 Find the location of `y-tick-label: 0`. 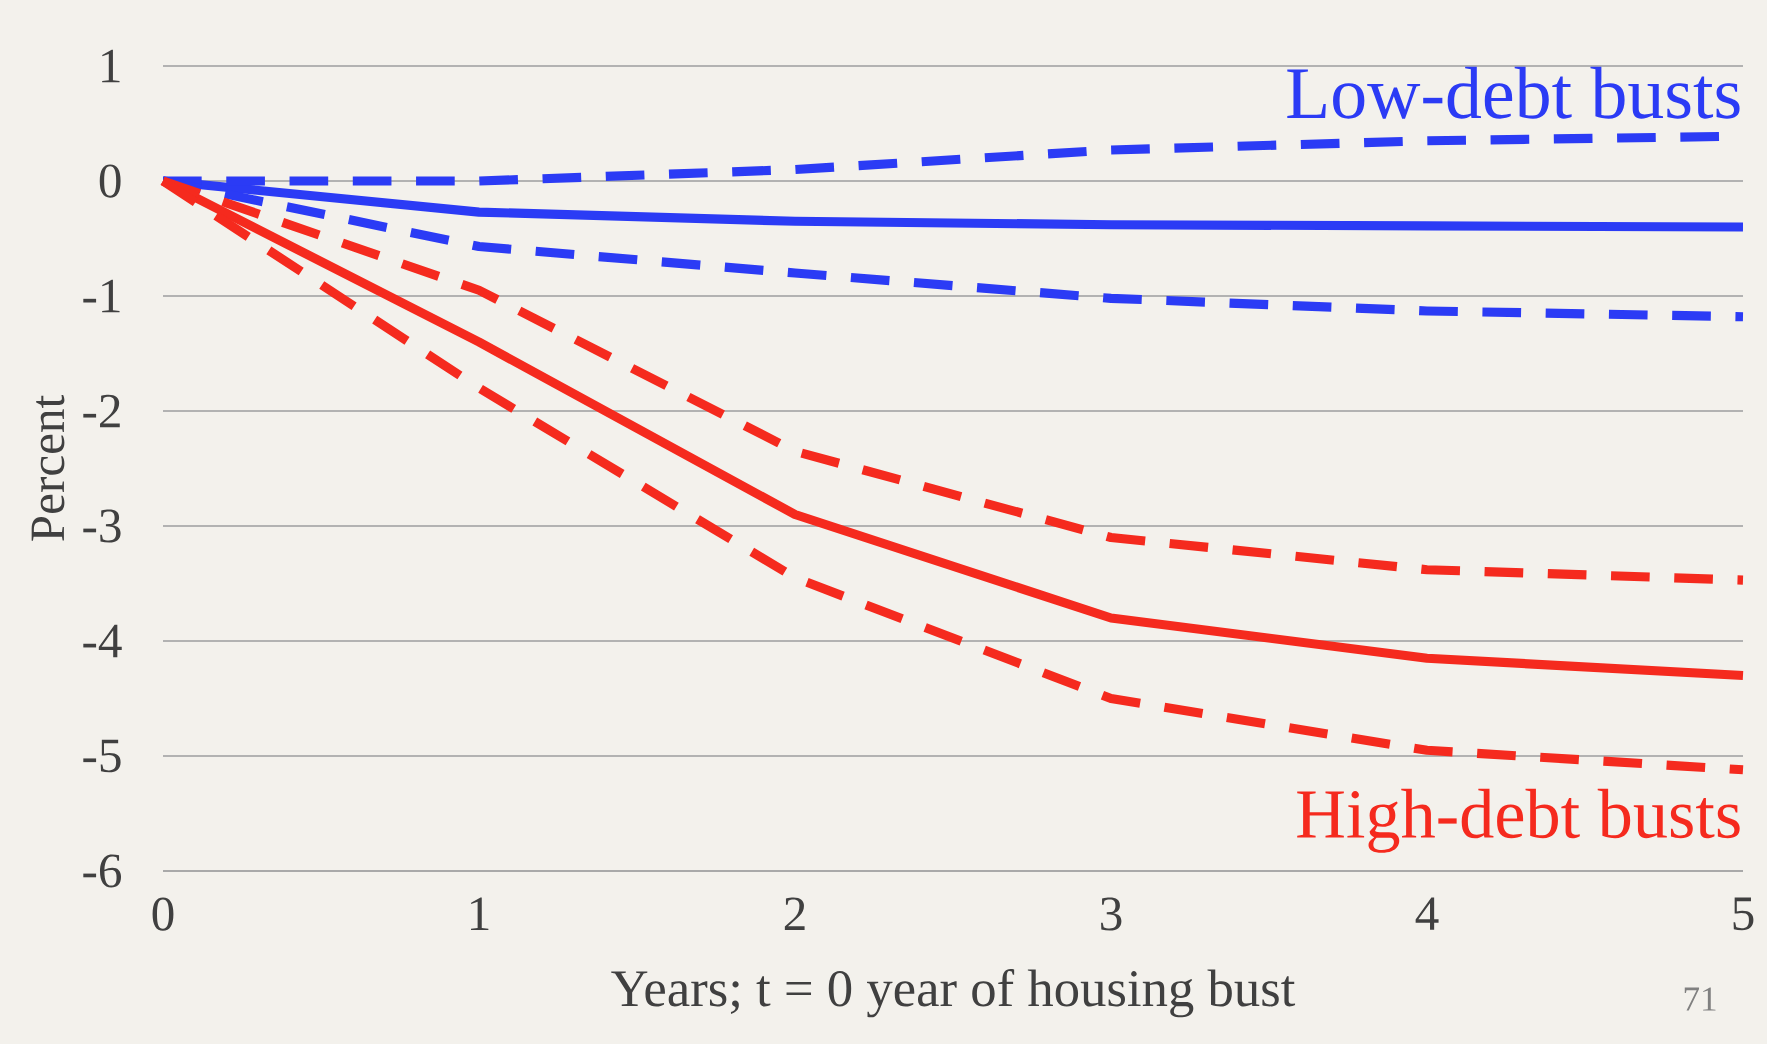

y-tick-label: 0 is located at coordinates (110, 181).